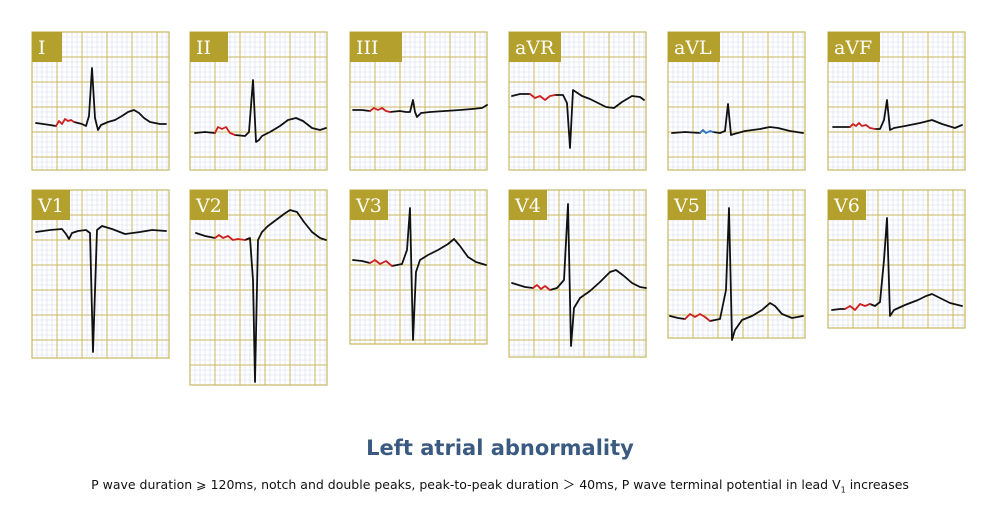  Describe the element at coordinates (737, 119) in the screenshot. I see `ecg-trace-avl` at that location.